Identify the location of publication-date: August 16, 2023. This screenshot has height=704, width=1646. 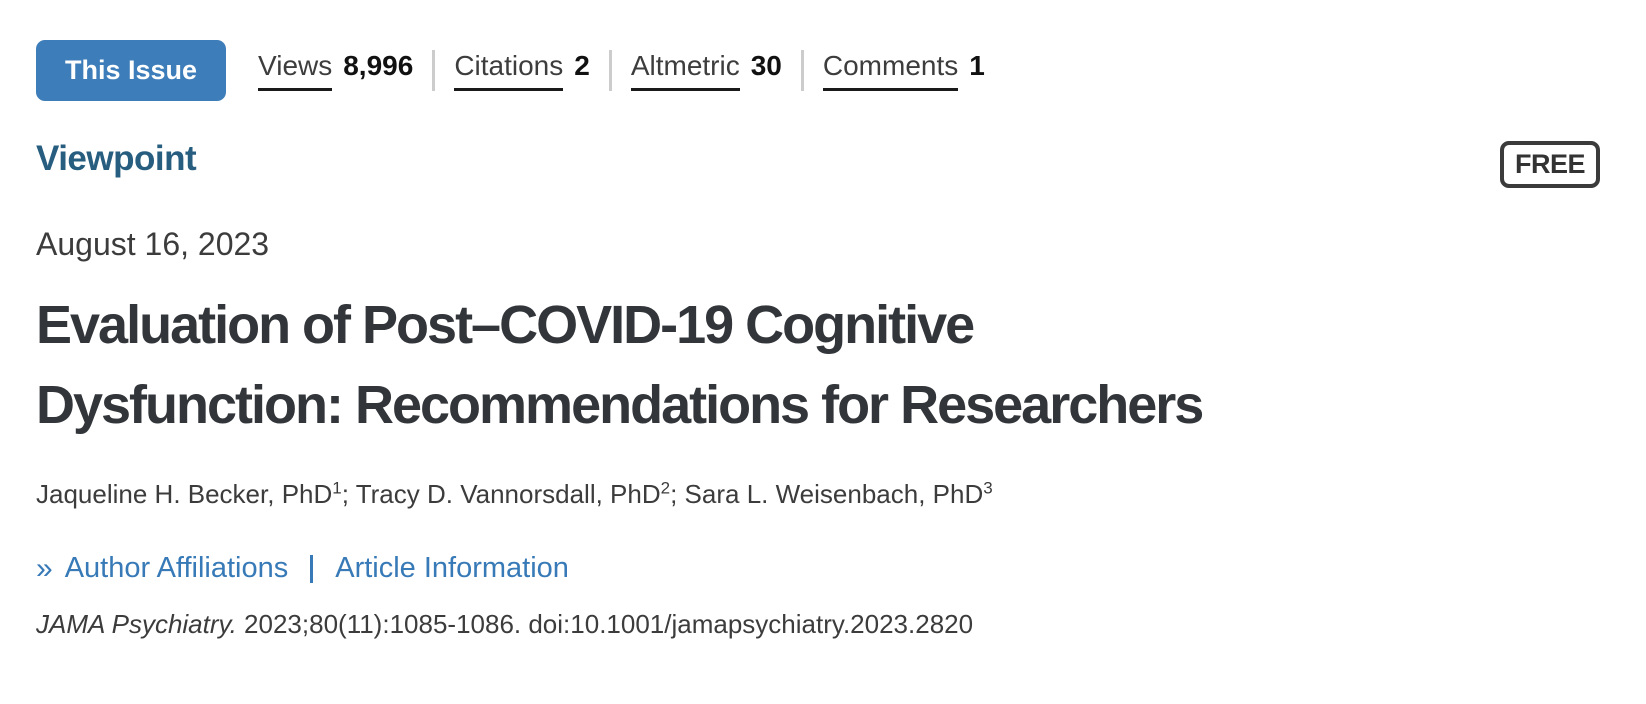
(153, 244).